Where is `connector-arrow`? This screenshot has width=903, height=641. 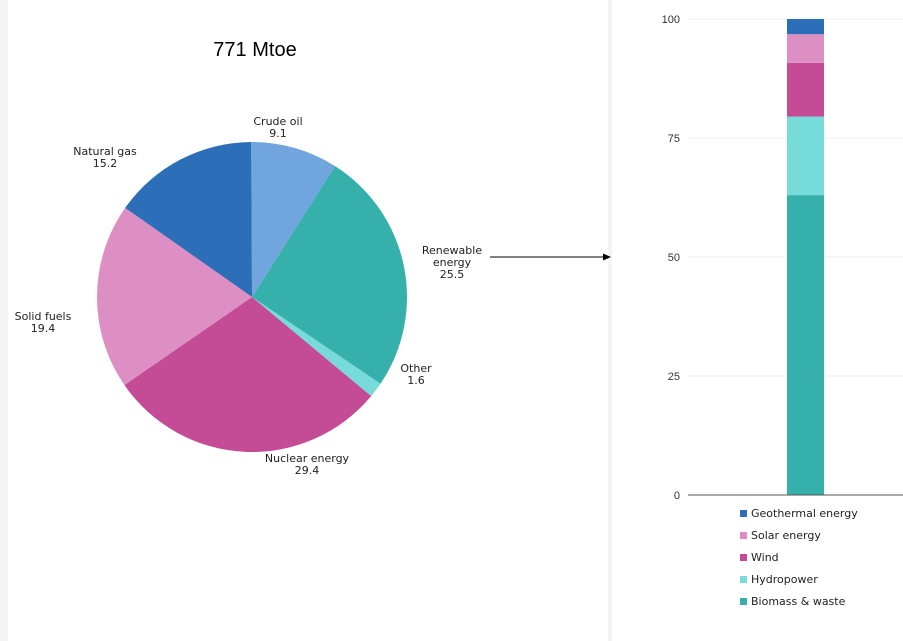
connector-arrow is located at coordinates (550, 257).